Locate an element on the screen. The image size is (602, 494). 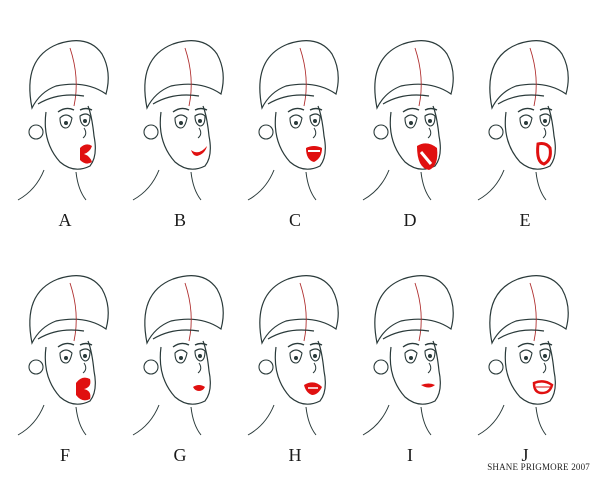
frame-a: A is located at coordinates (65, 125).